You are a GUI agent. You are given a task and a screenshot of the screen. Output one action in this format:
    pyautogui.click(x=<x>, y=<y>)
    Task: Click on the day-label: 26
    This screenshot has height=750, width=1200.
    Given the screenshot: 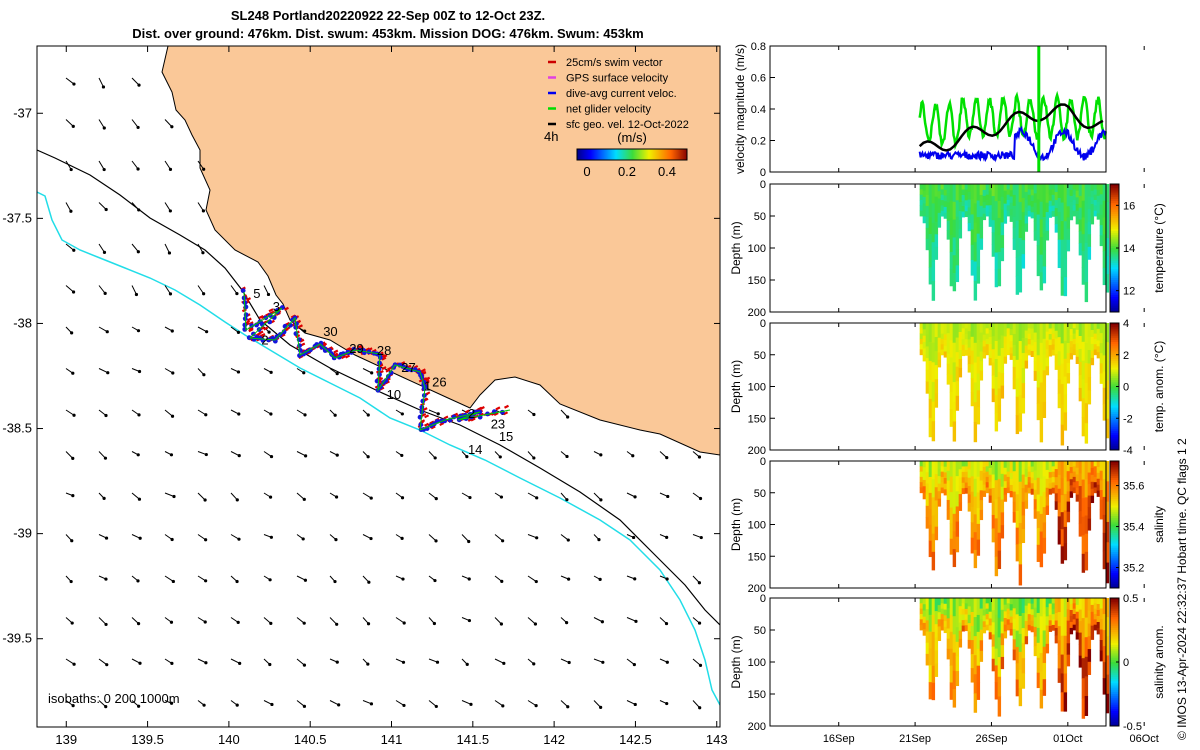 What is the action you would take?
    pyautogui.click(x=439, y=382)
    